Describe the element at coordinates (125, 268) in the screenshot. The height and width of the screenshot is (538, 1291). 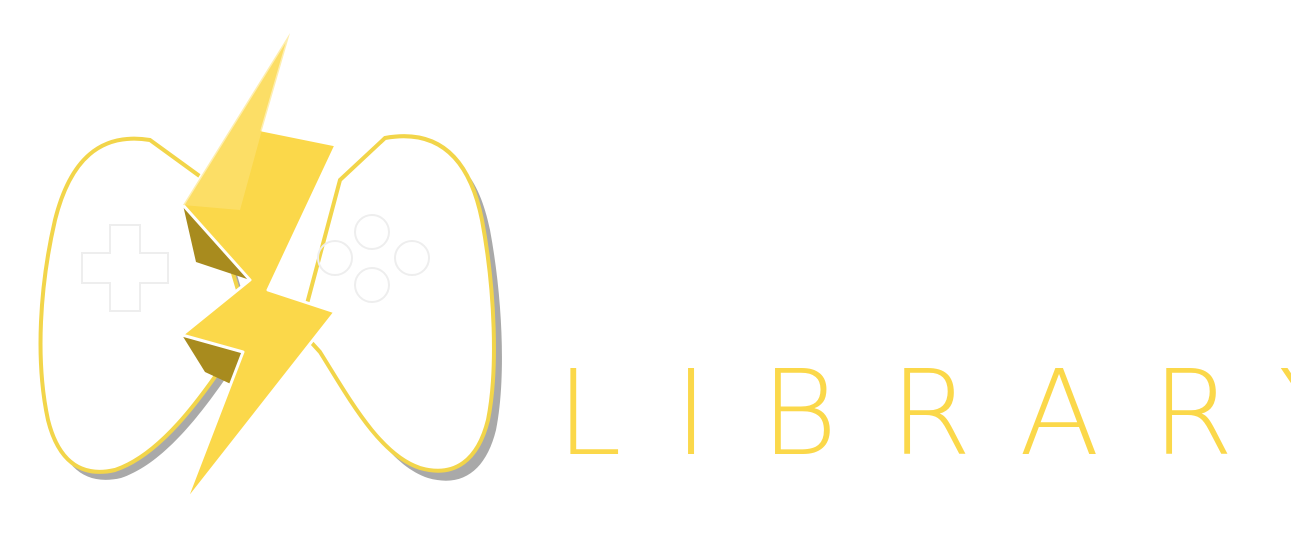
I see `dpad-icon` at that location.